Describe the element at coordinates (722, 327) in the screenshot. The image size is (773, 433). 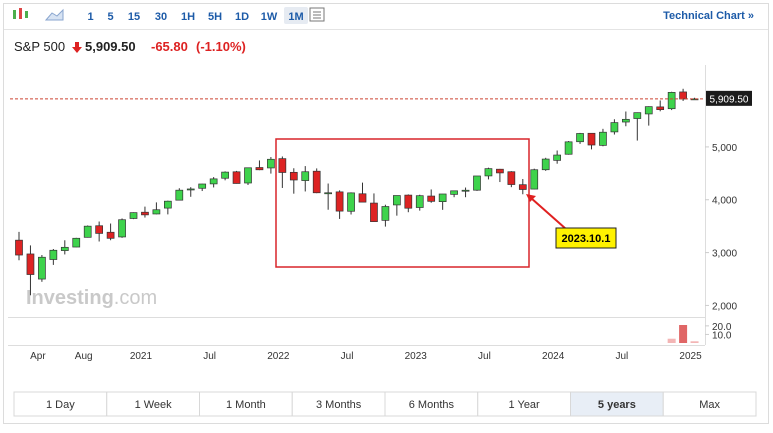
I see `volume-tick-label: 20.0` at that location.